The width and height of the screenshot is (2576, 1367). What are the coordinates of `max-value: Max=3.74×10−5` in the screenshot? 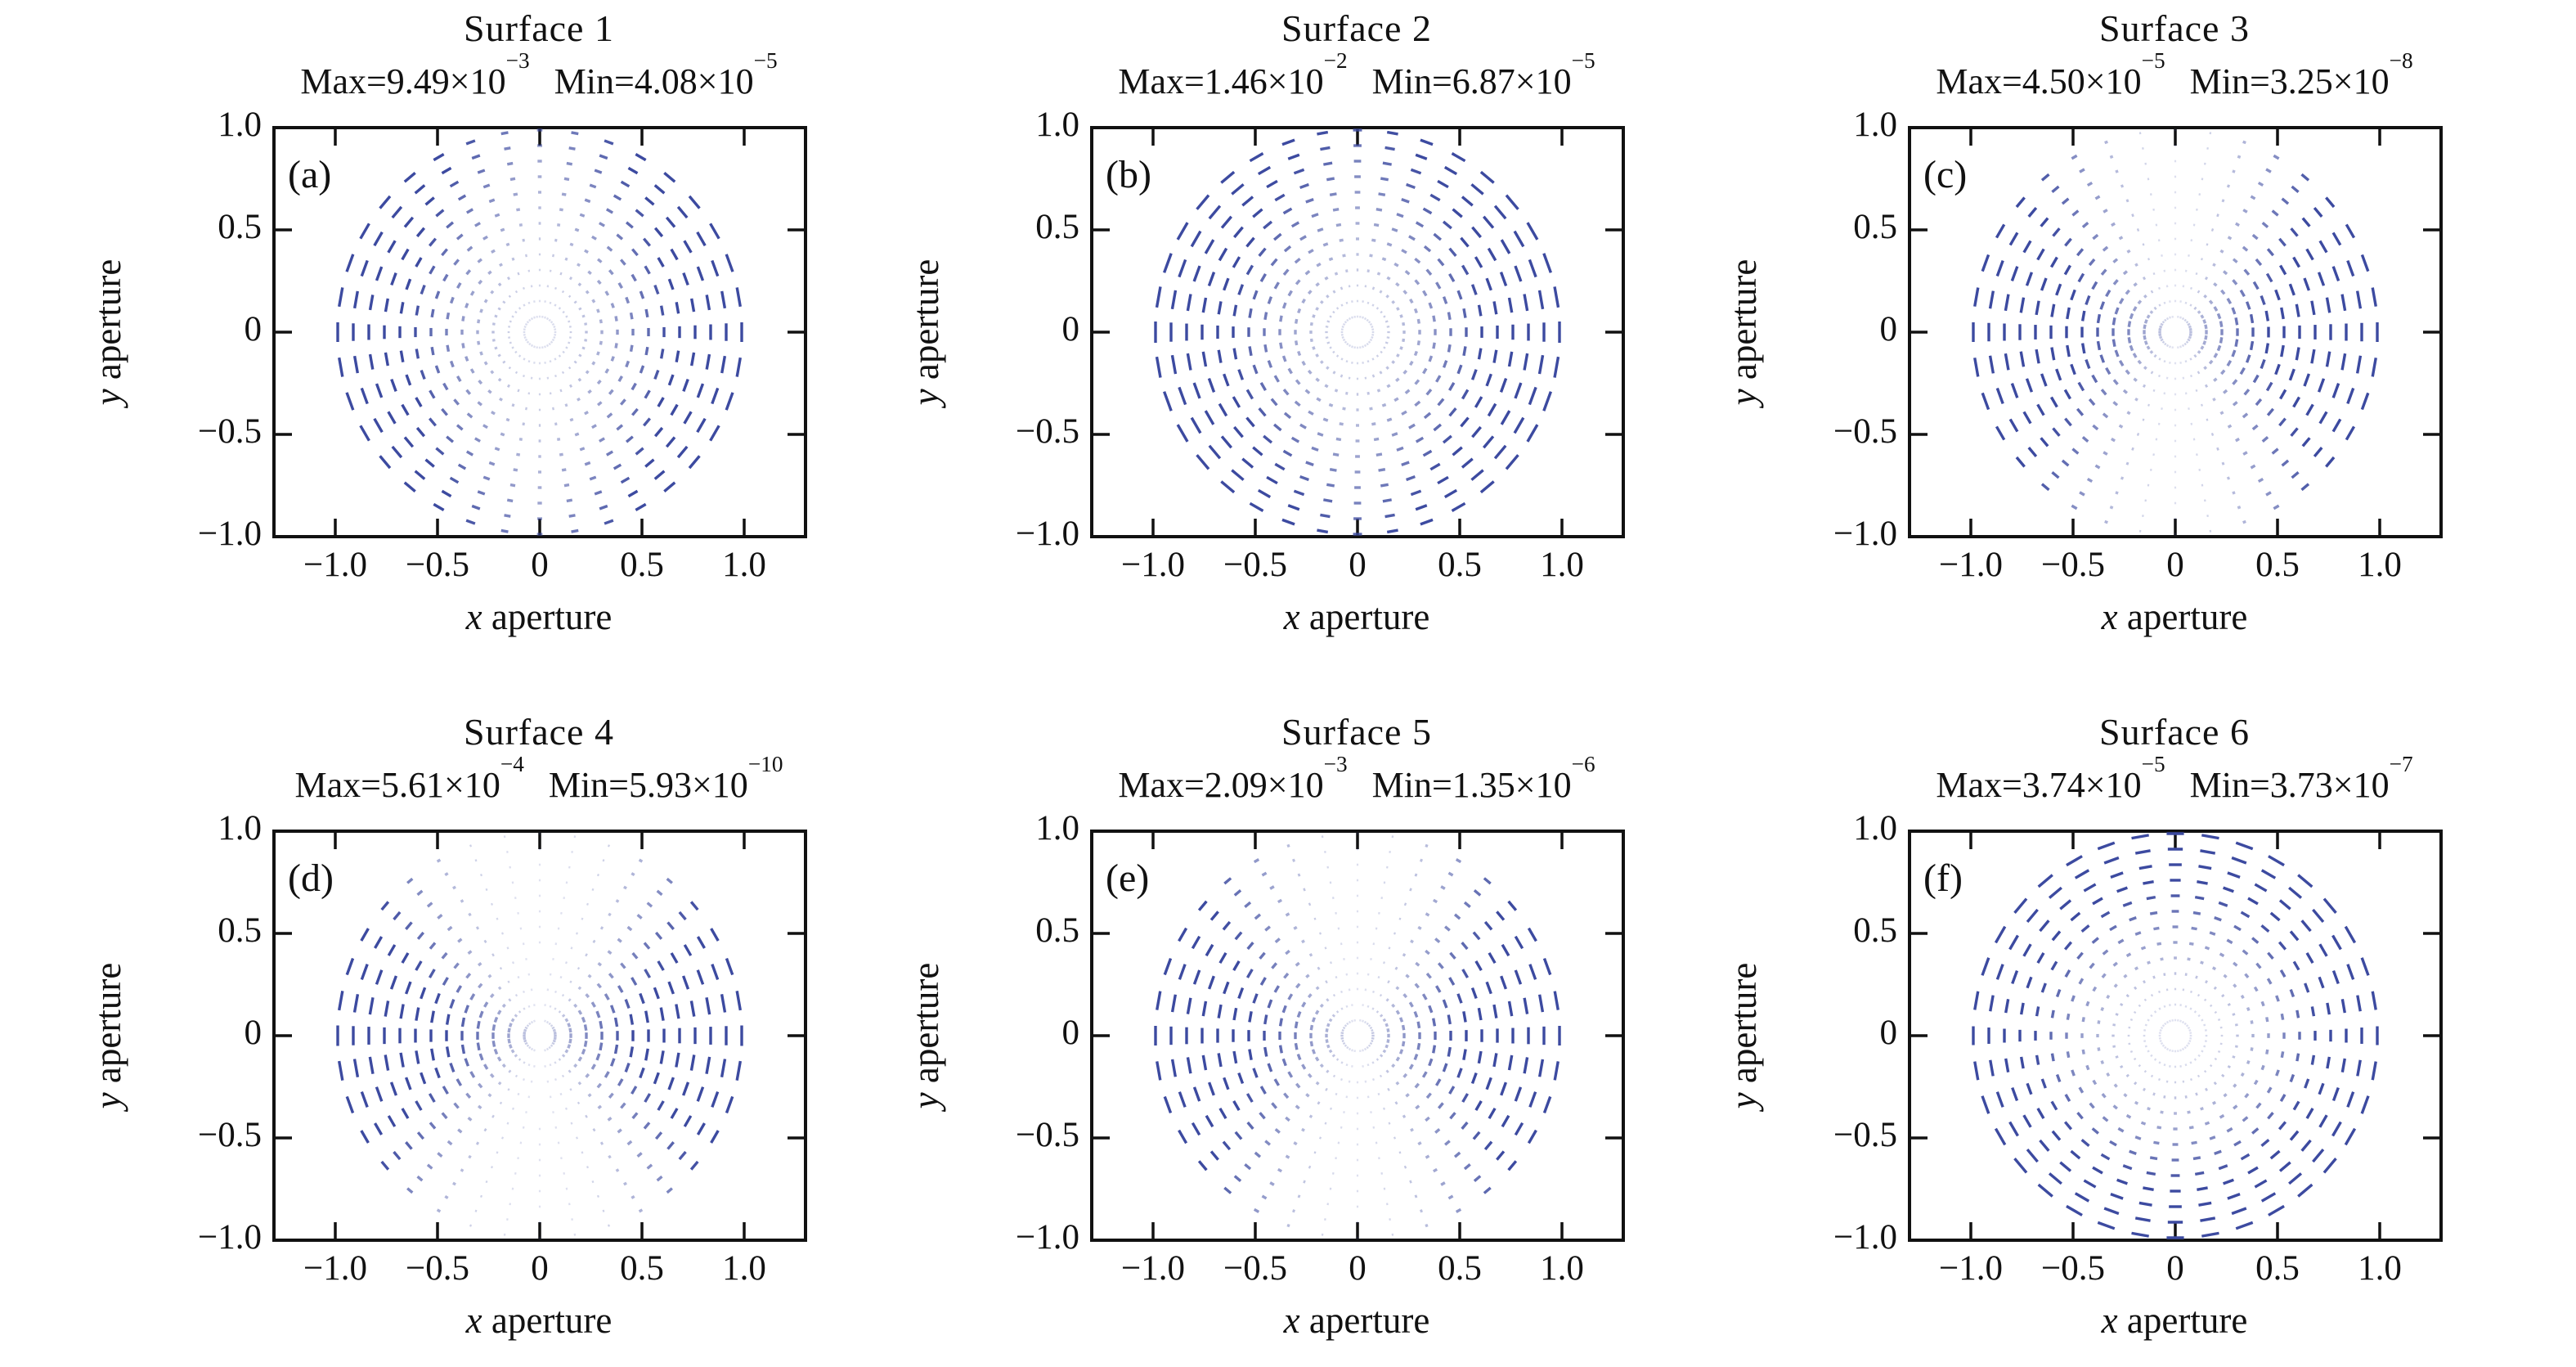 It's located at (2051, 778).